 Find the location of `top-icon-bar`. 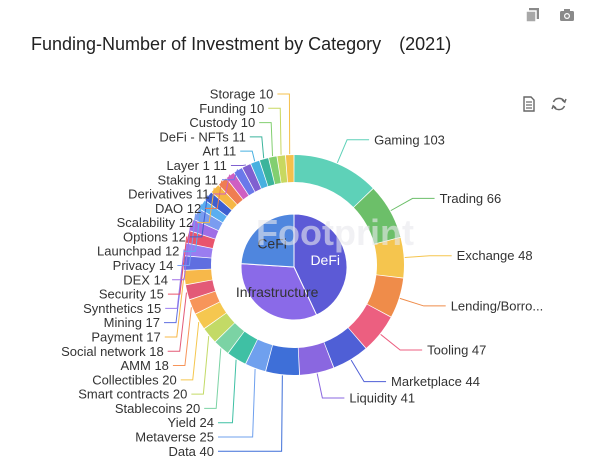

top-icon-bar is located at coordinates (550, 15).